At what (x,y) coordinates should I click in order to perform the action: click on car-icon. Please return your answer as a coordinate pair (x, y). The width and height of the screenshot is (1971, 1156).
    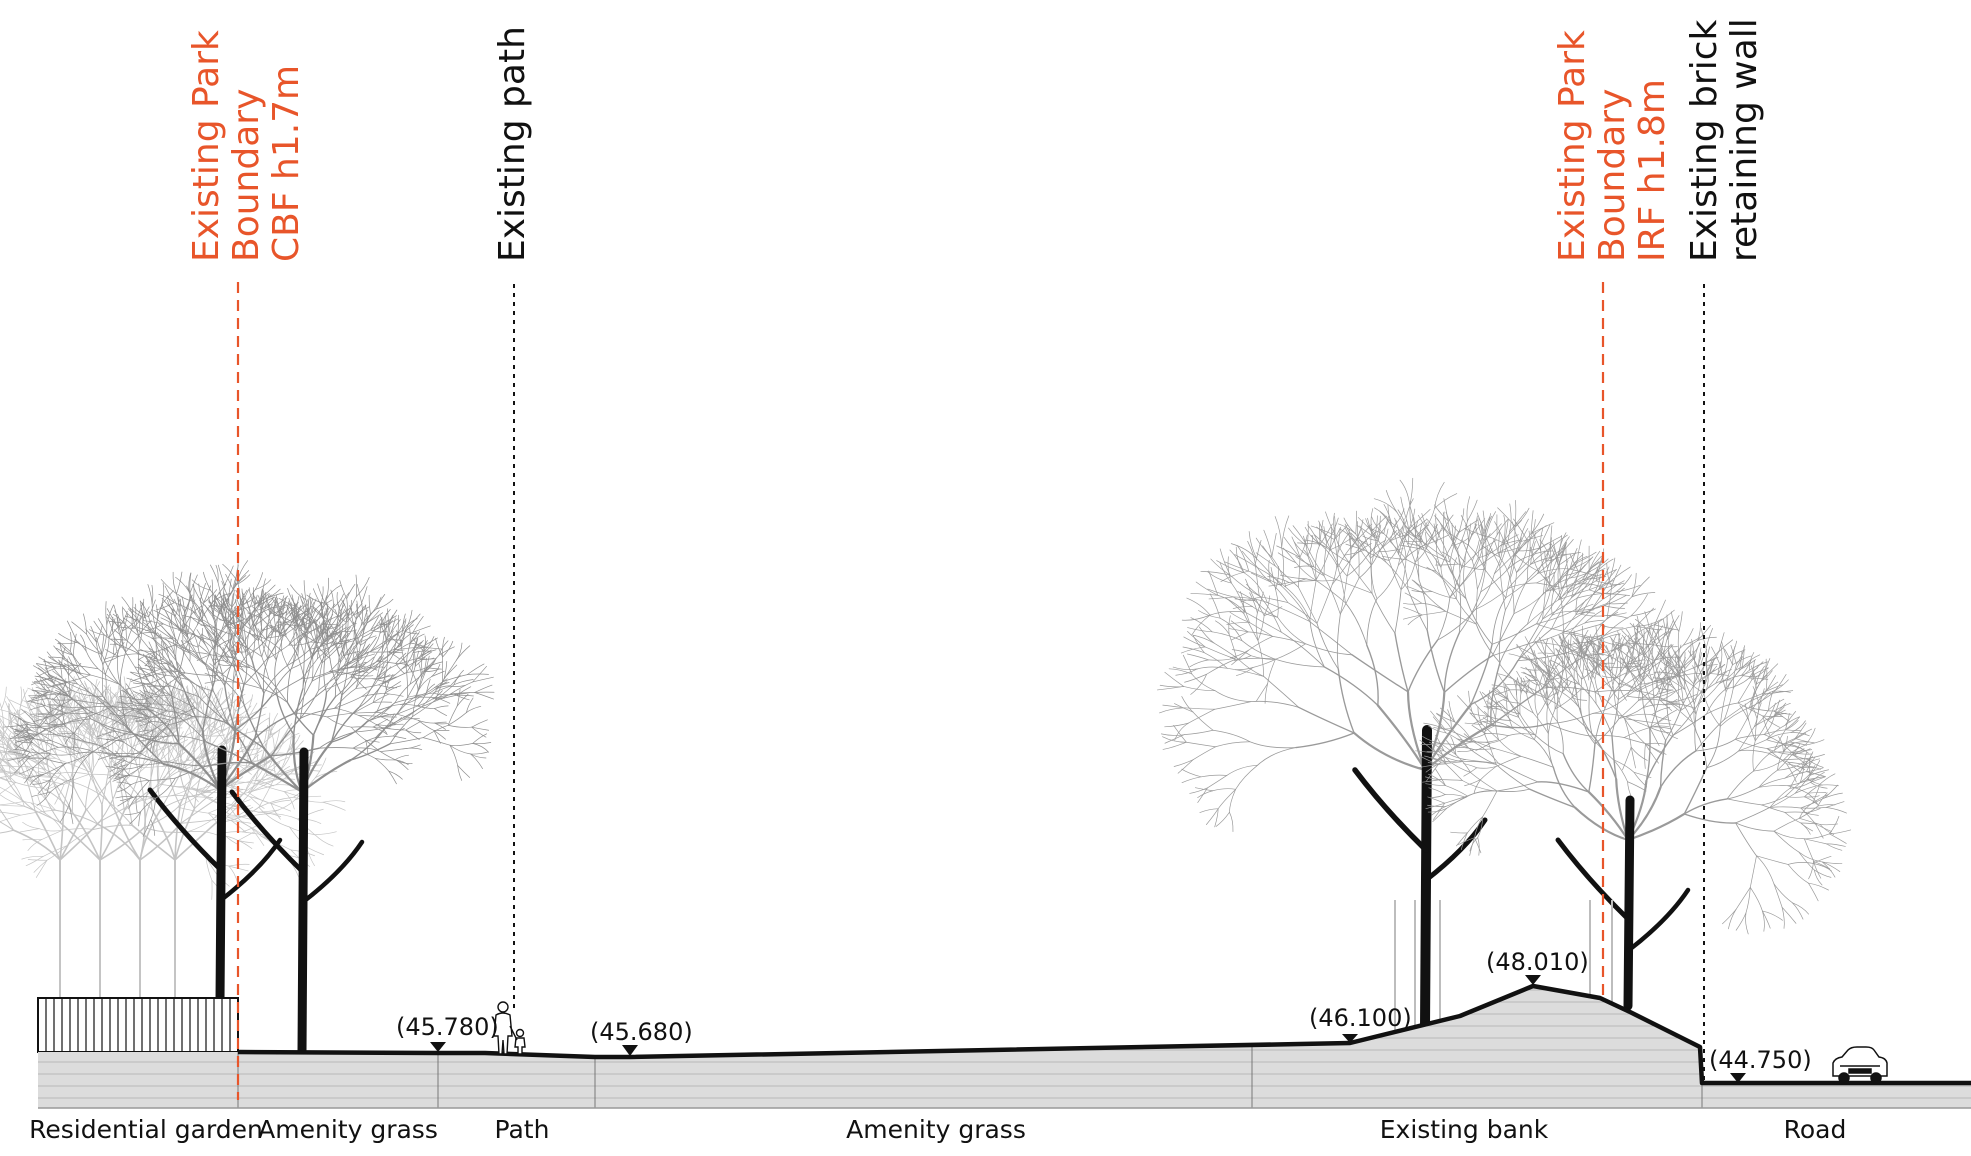
    Looking at the image, I should click on (1860, 1065).